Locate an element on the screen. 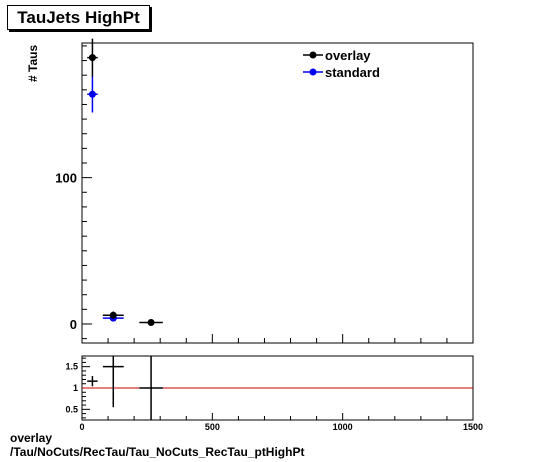 The width and height of the screenshot is (546, 462). ratio-y-tick-label: 0.5 is located at coordinates (71, 409).